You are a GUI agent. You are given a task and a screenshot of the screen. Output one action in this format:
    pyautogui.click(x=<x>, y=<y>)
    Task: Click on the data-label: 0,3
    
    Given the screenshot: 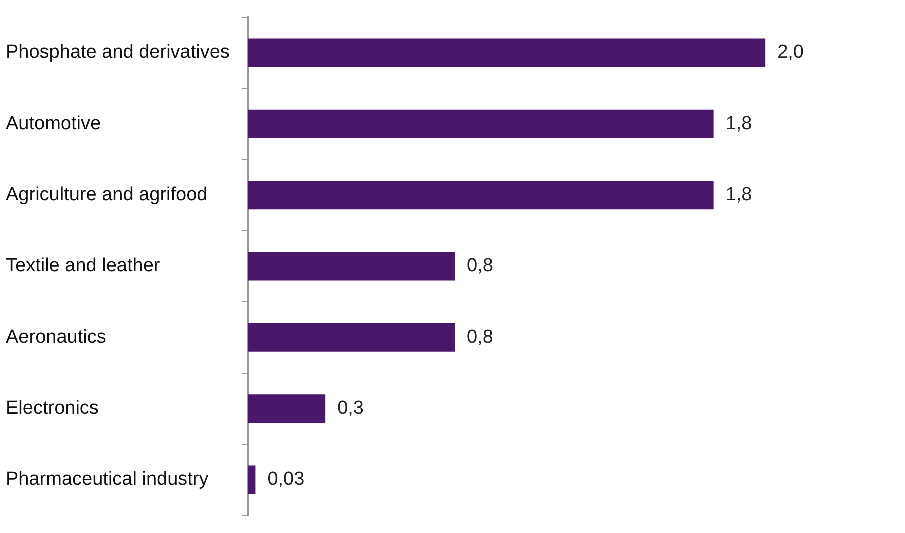 What is the action you would take?
    pyautogui.click(x=351, y=409)
    